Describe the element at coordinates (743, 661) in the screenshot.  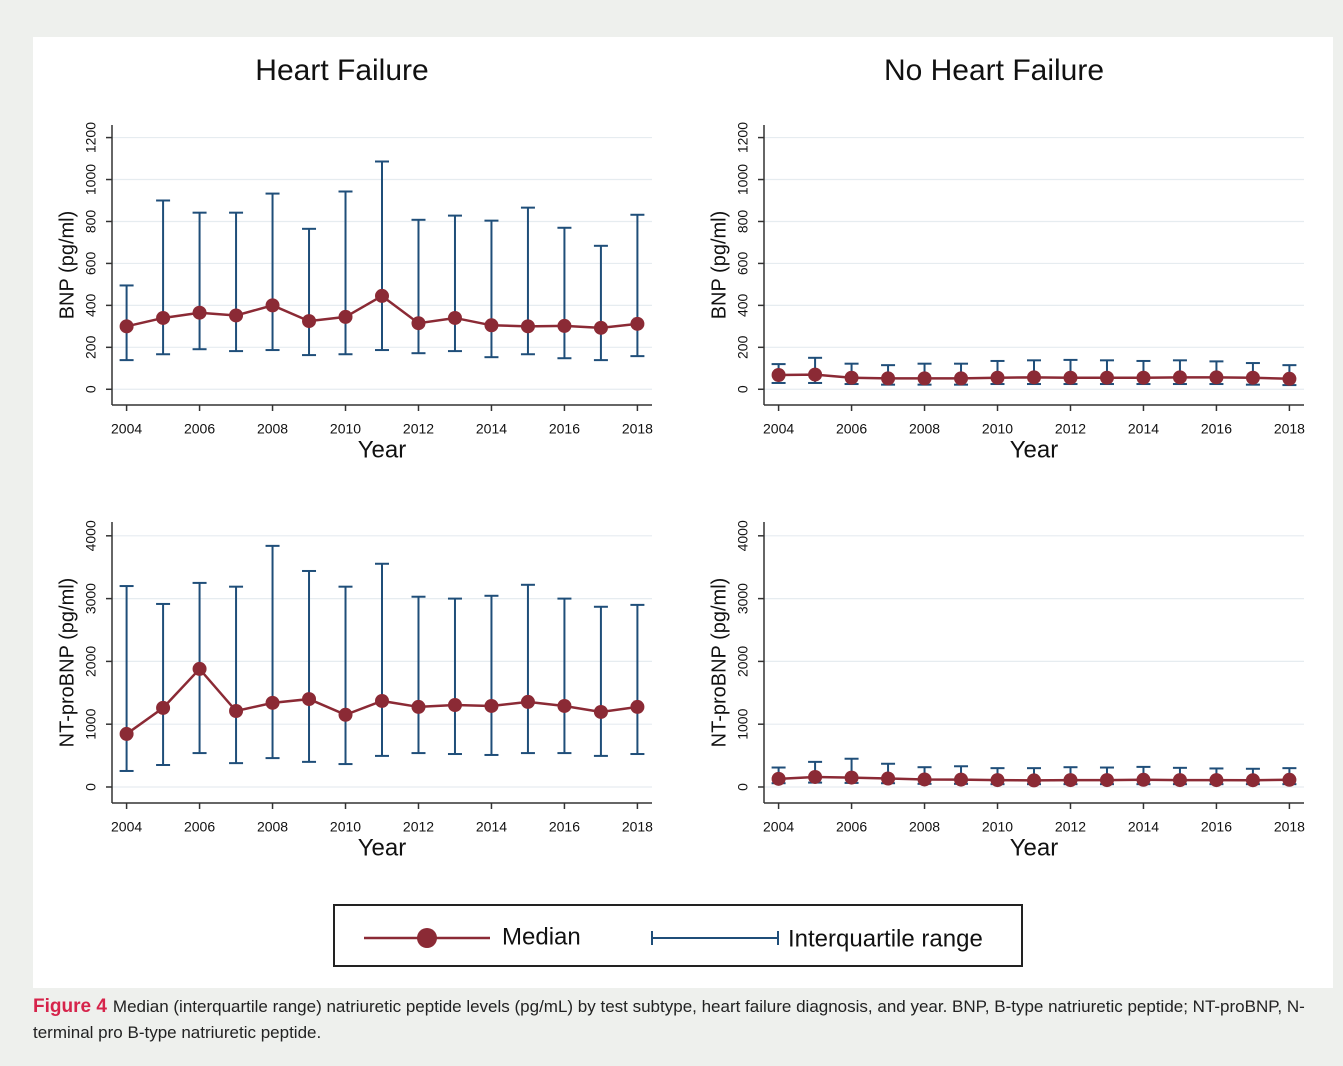
I see `y-tick-label: 2000` at that location.